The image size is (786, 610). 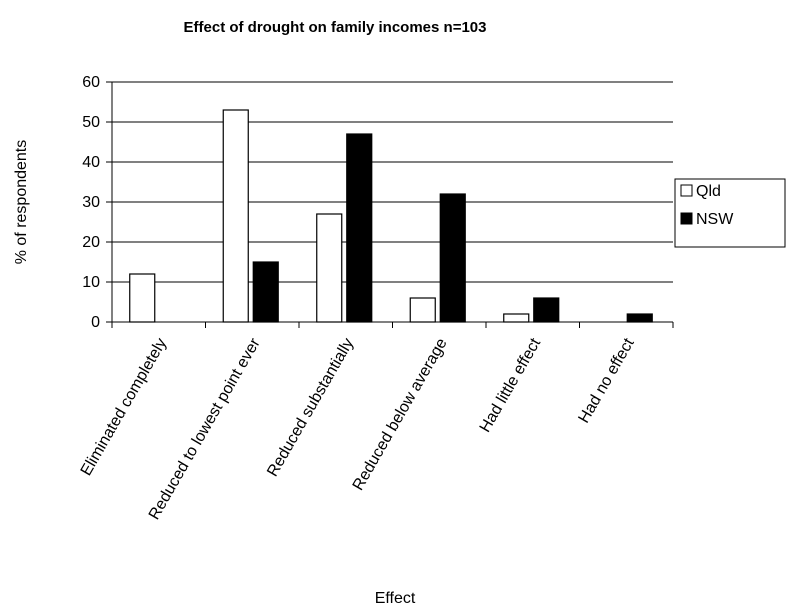 I want to click on y-axis-title: % of respondents, so click(x=21, y=202).